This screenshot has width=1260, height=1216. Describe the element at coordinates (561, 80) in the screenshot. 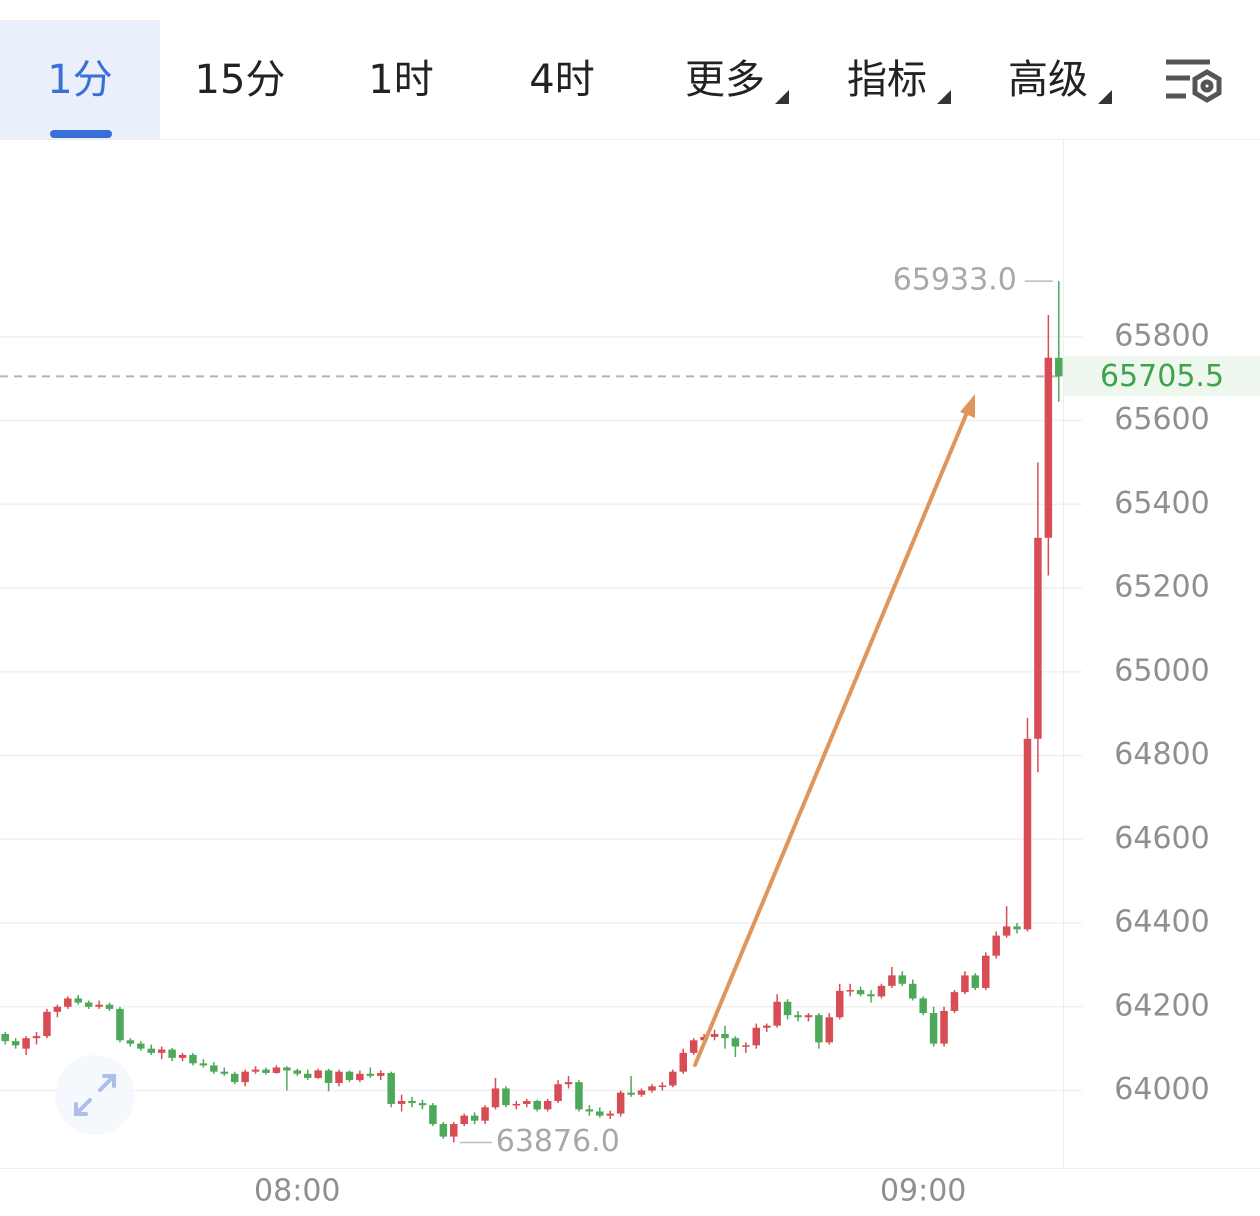

I see `tab: 4时` at that location.